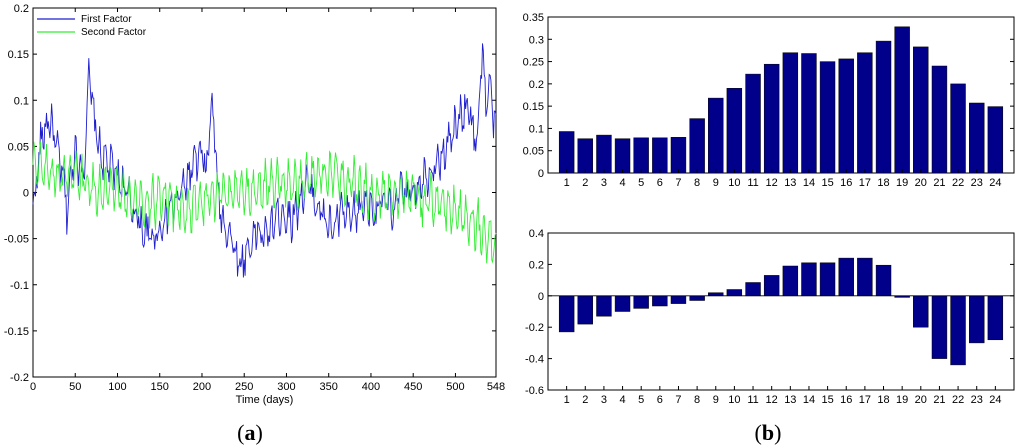 The image size is (1024, 448). What do you see at coordinates (902, 400) in the screenshot?
I see `x-tick-label: 19` at bounding box center [902, 400].